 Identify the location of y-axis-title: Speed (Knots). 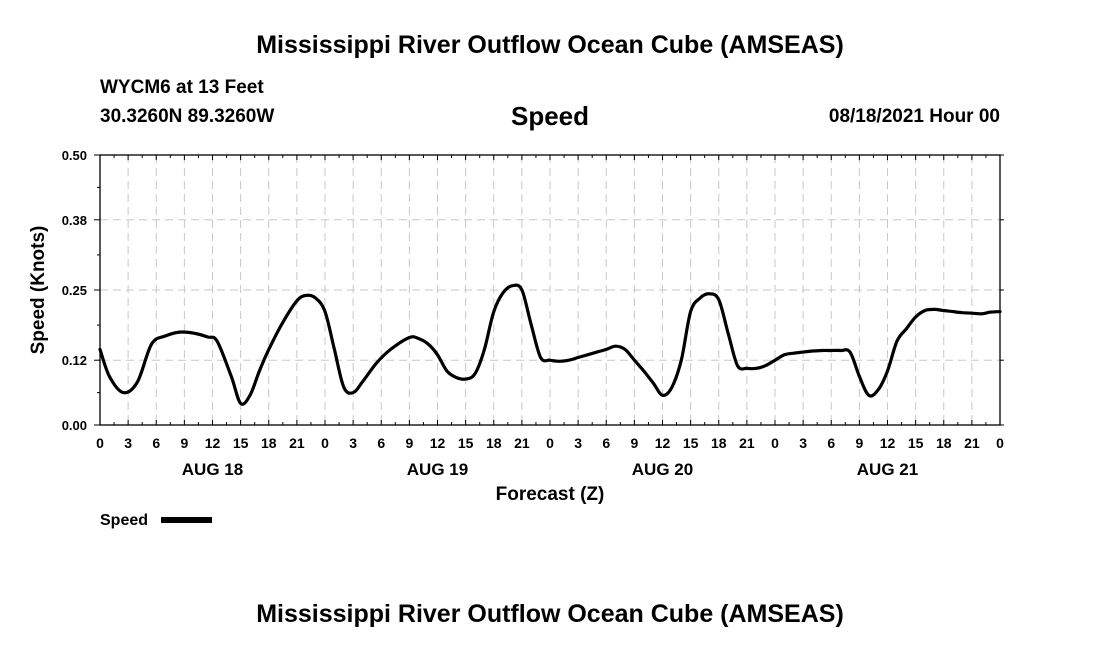
(38, 290).